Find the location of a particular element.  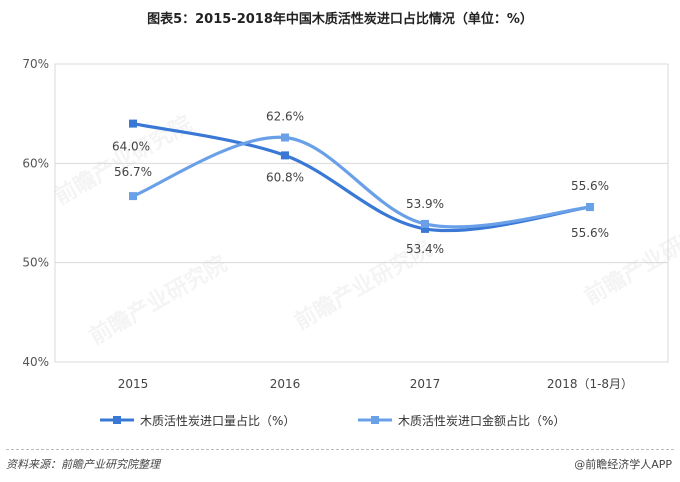

data-label: 53.9% is located at coordinates (425, 204).